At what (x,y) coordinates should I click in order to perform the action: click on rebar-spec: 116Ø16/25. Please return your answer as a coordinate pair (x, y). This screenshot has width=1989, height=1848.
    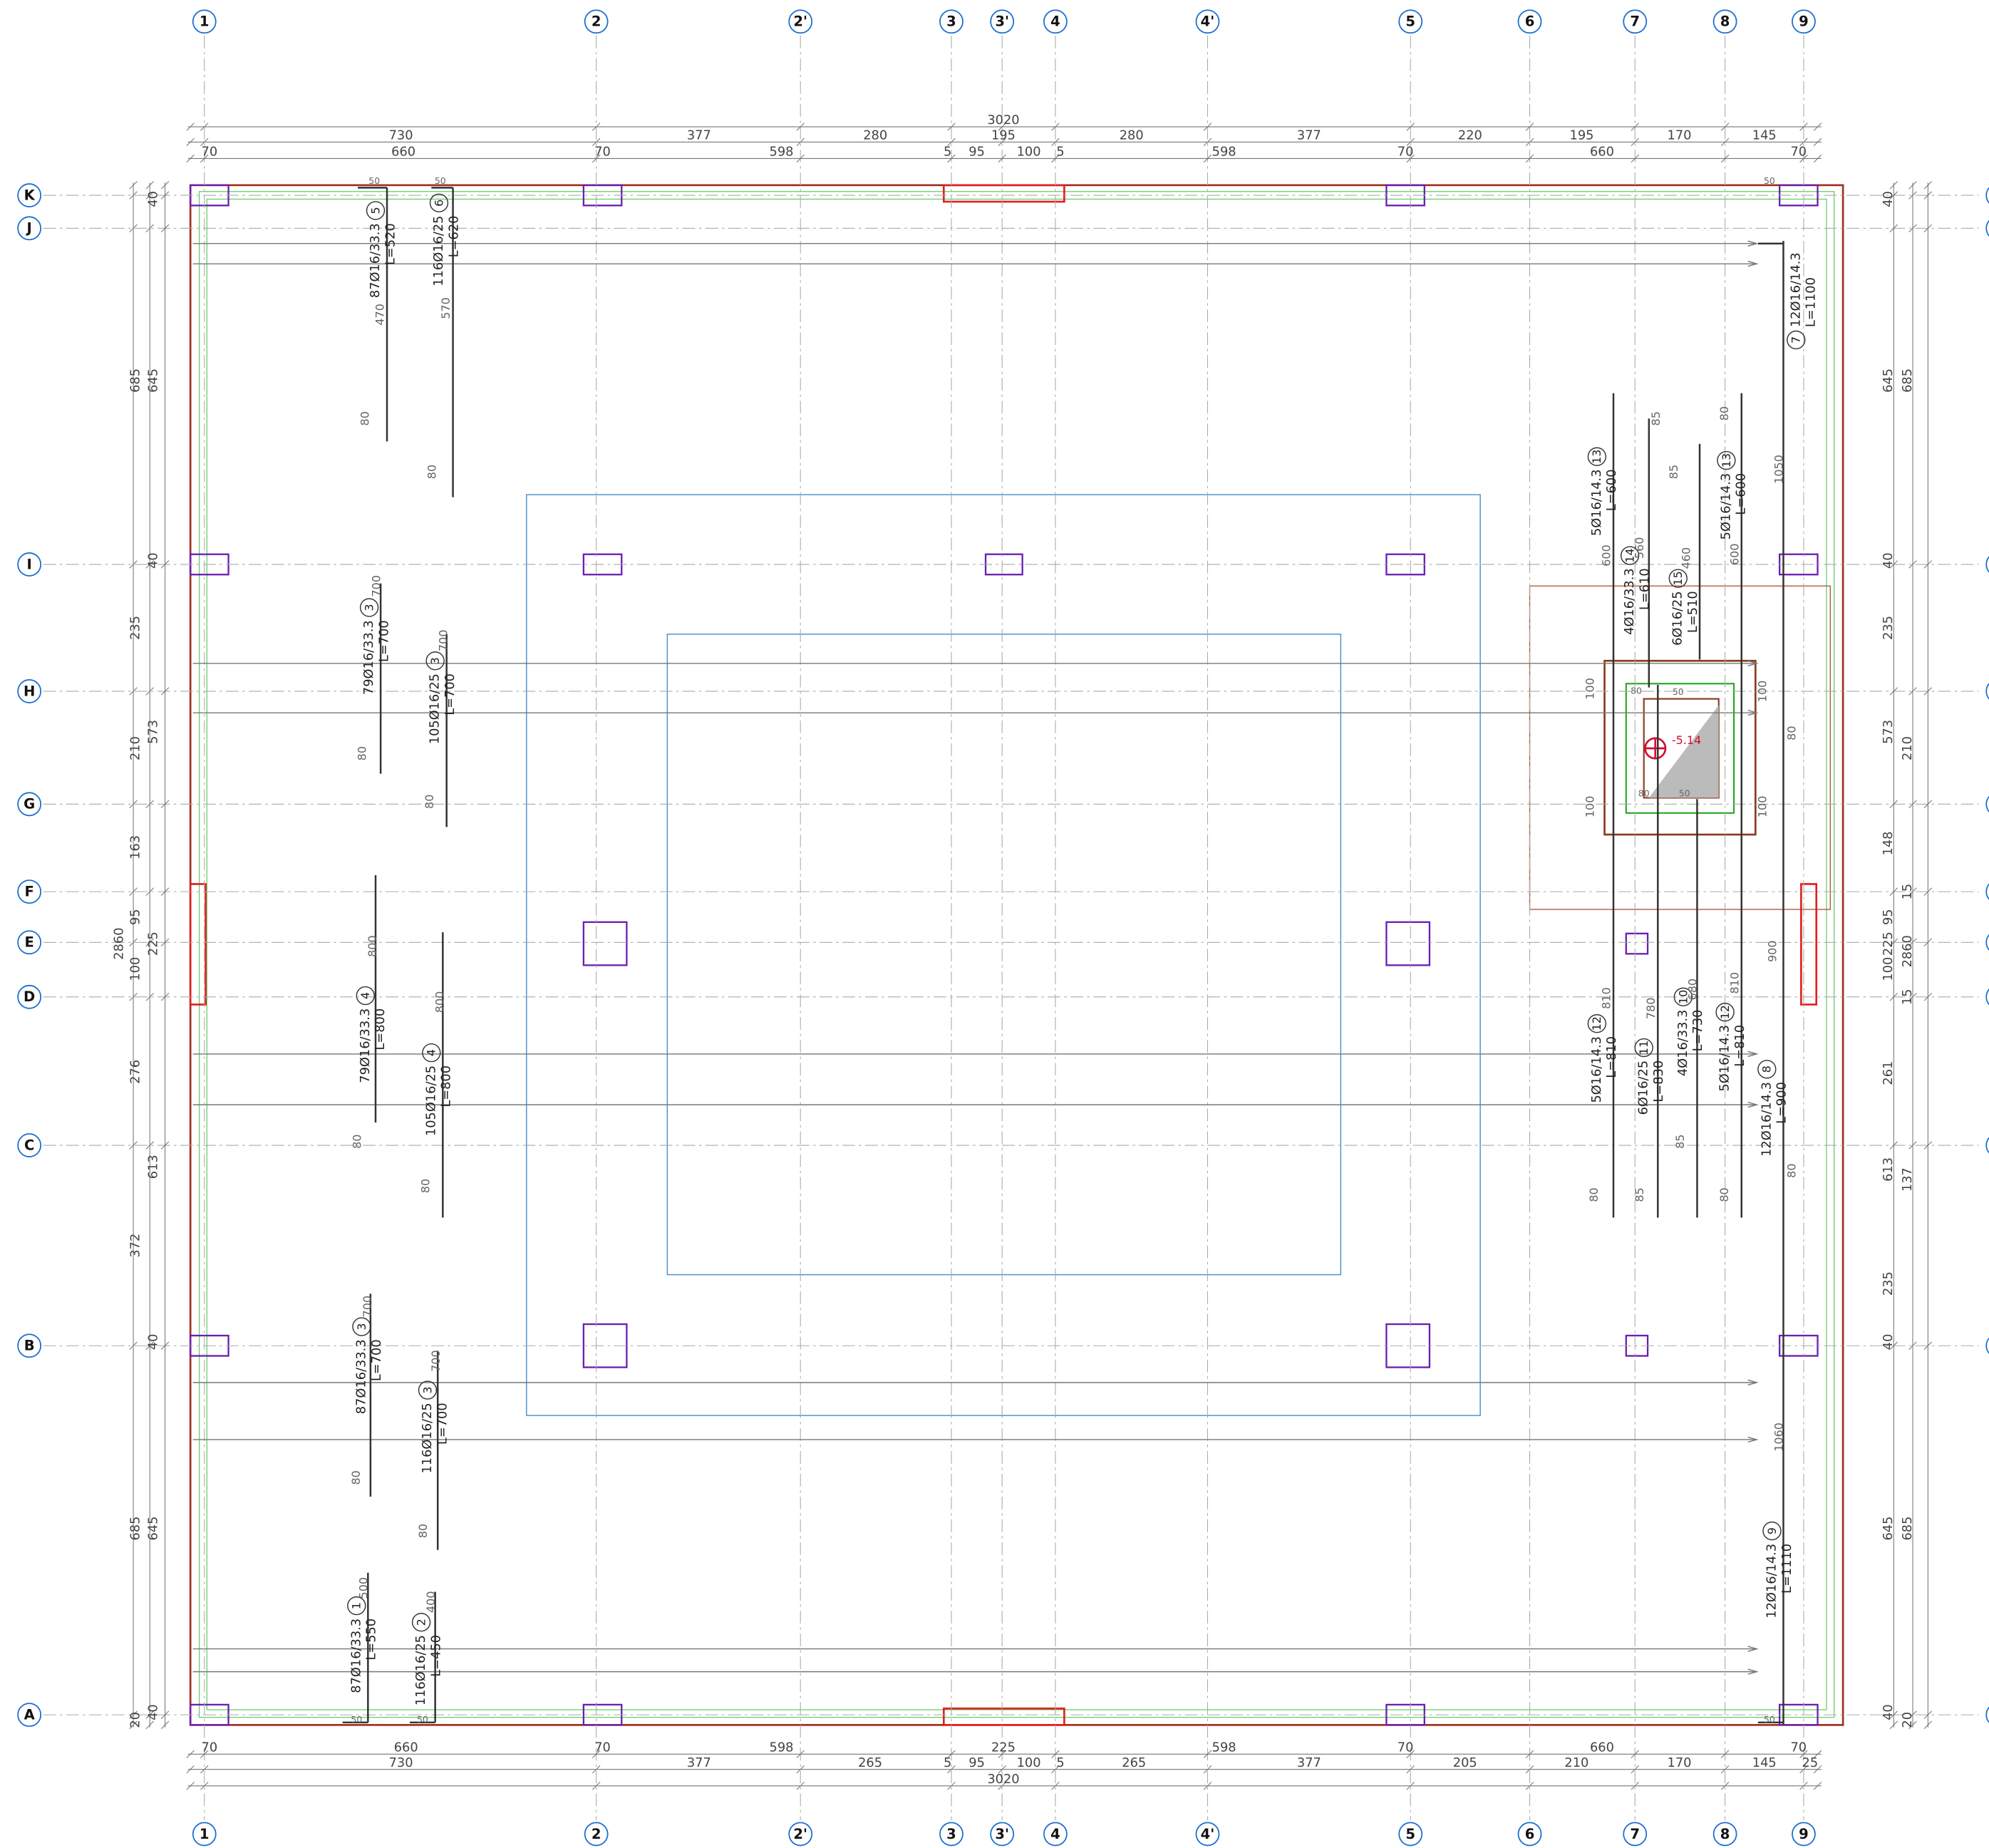
    Looking at the image, I should click on (420, 1670).